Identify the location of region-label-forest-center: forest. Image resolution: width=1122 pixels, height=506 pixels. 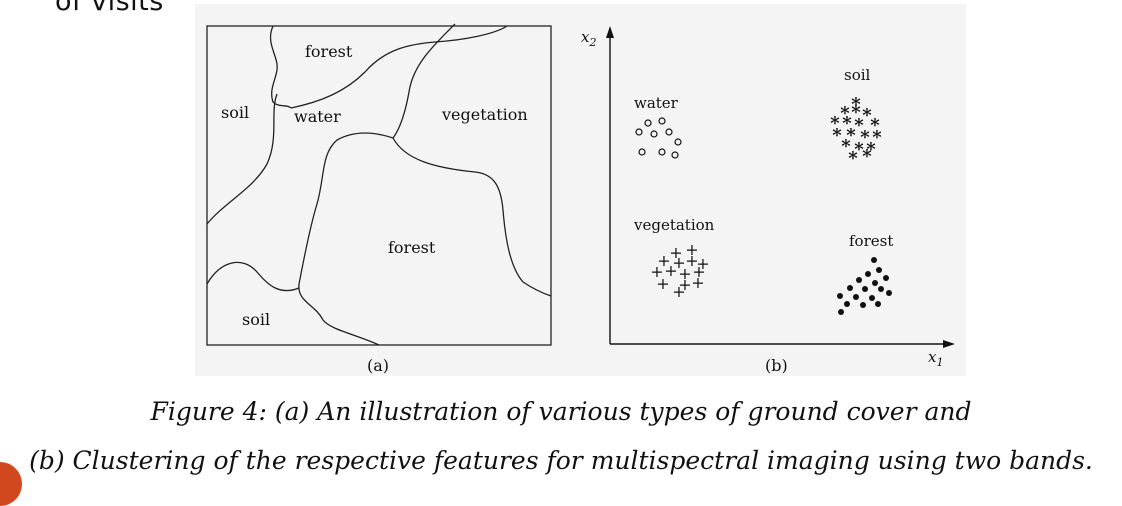
(412, 247).